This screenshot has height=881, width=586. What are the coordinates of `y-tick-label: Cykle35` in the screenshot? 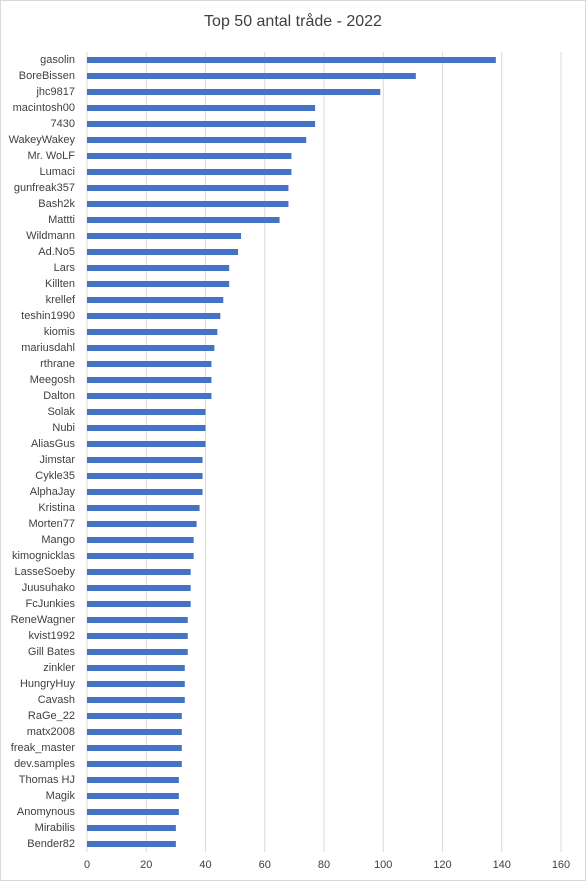 It's located at (55, 476).